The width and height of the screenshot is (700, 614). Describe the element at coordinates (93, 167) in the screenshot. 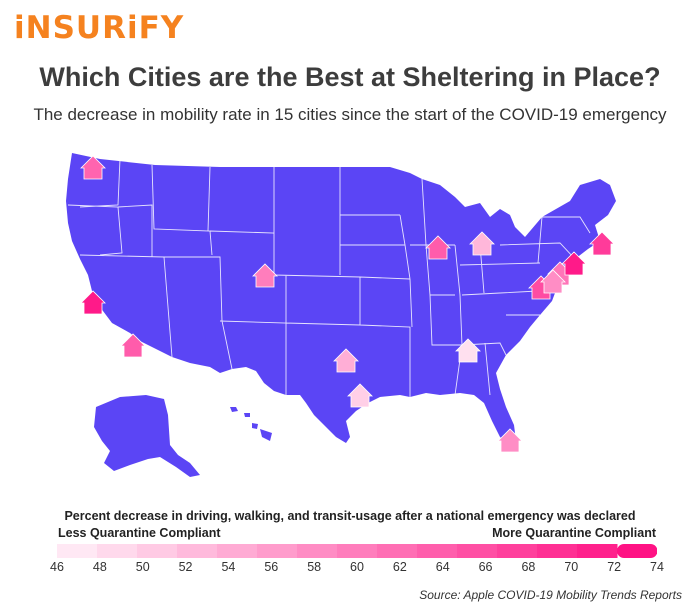

I see `city-marker-seattle` at that location.